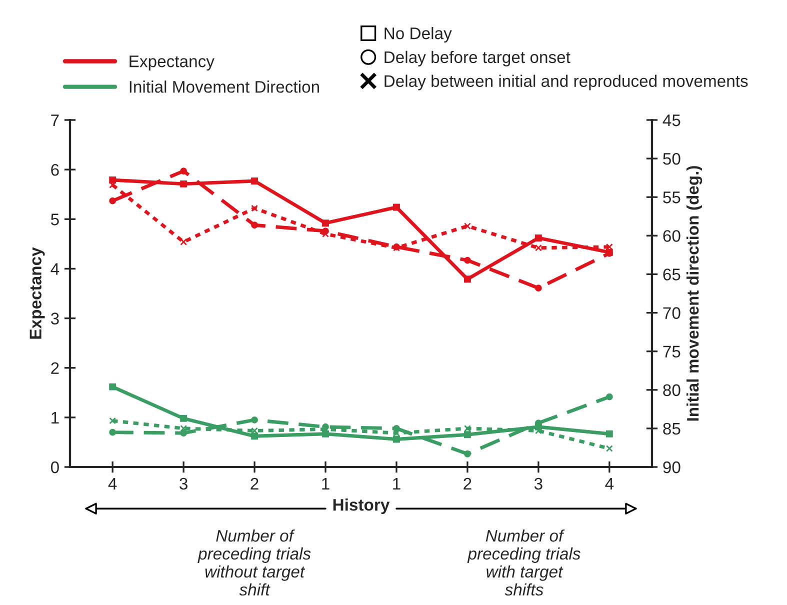 The image size is (787, 605). What do you see at coordinates (172, 63) in the screenshot?
I see `legend-label: Expectancy` at bounding box center [172, 63].